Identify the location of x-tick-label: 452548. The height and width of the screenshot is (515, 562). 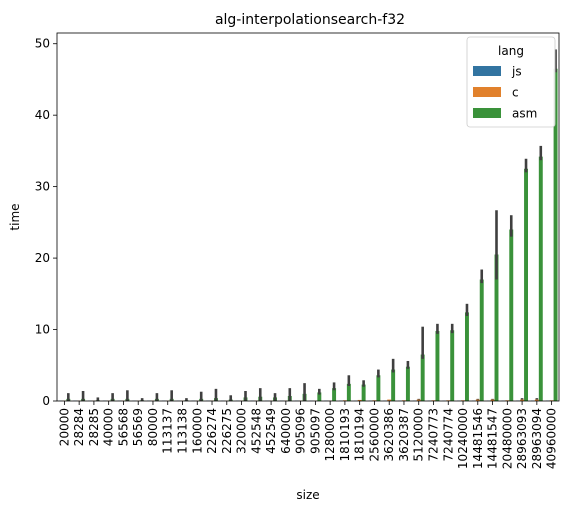
(256, 431).